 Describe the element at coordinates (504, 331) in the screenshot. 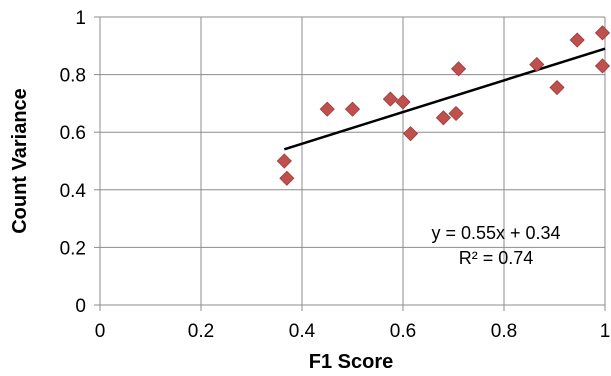

I see `x-tick-label: 0.8` at that location.